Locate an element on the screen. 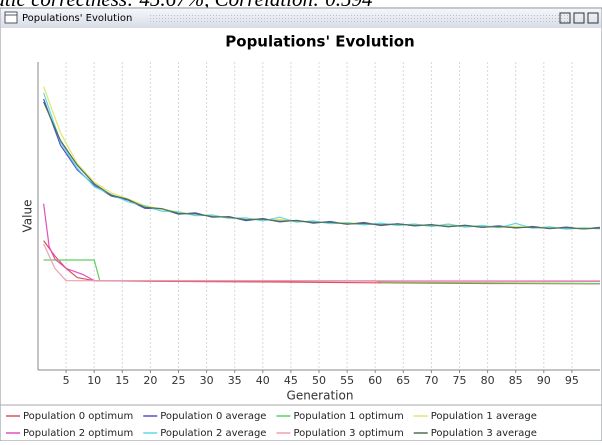 The image size is (602, 445). legend-label: Population 0 optimum is located at coordinates (78, 416).